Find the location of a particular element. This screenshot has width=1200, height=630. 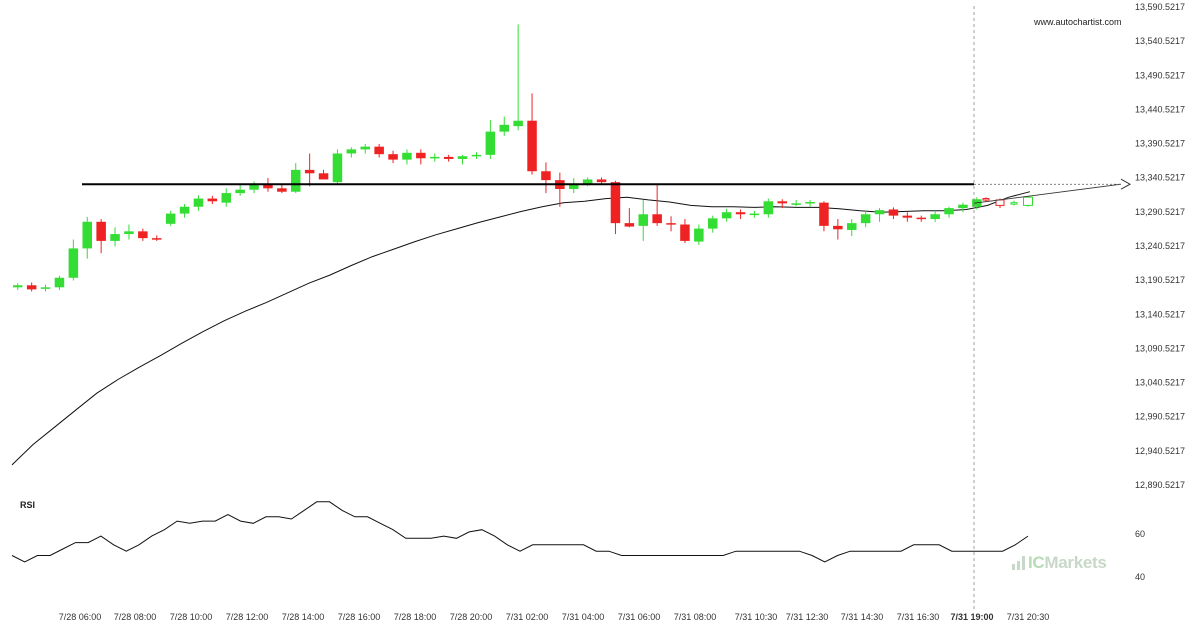

time-tick-label: 7/28 18:00 is located at coordinates (415, 617).